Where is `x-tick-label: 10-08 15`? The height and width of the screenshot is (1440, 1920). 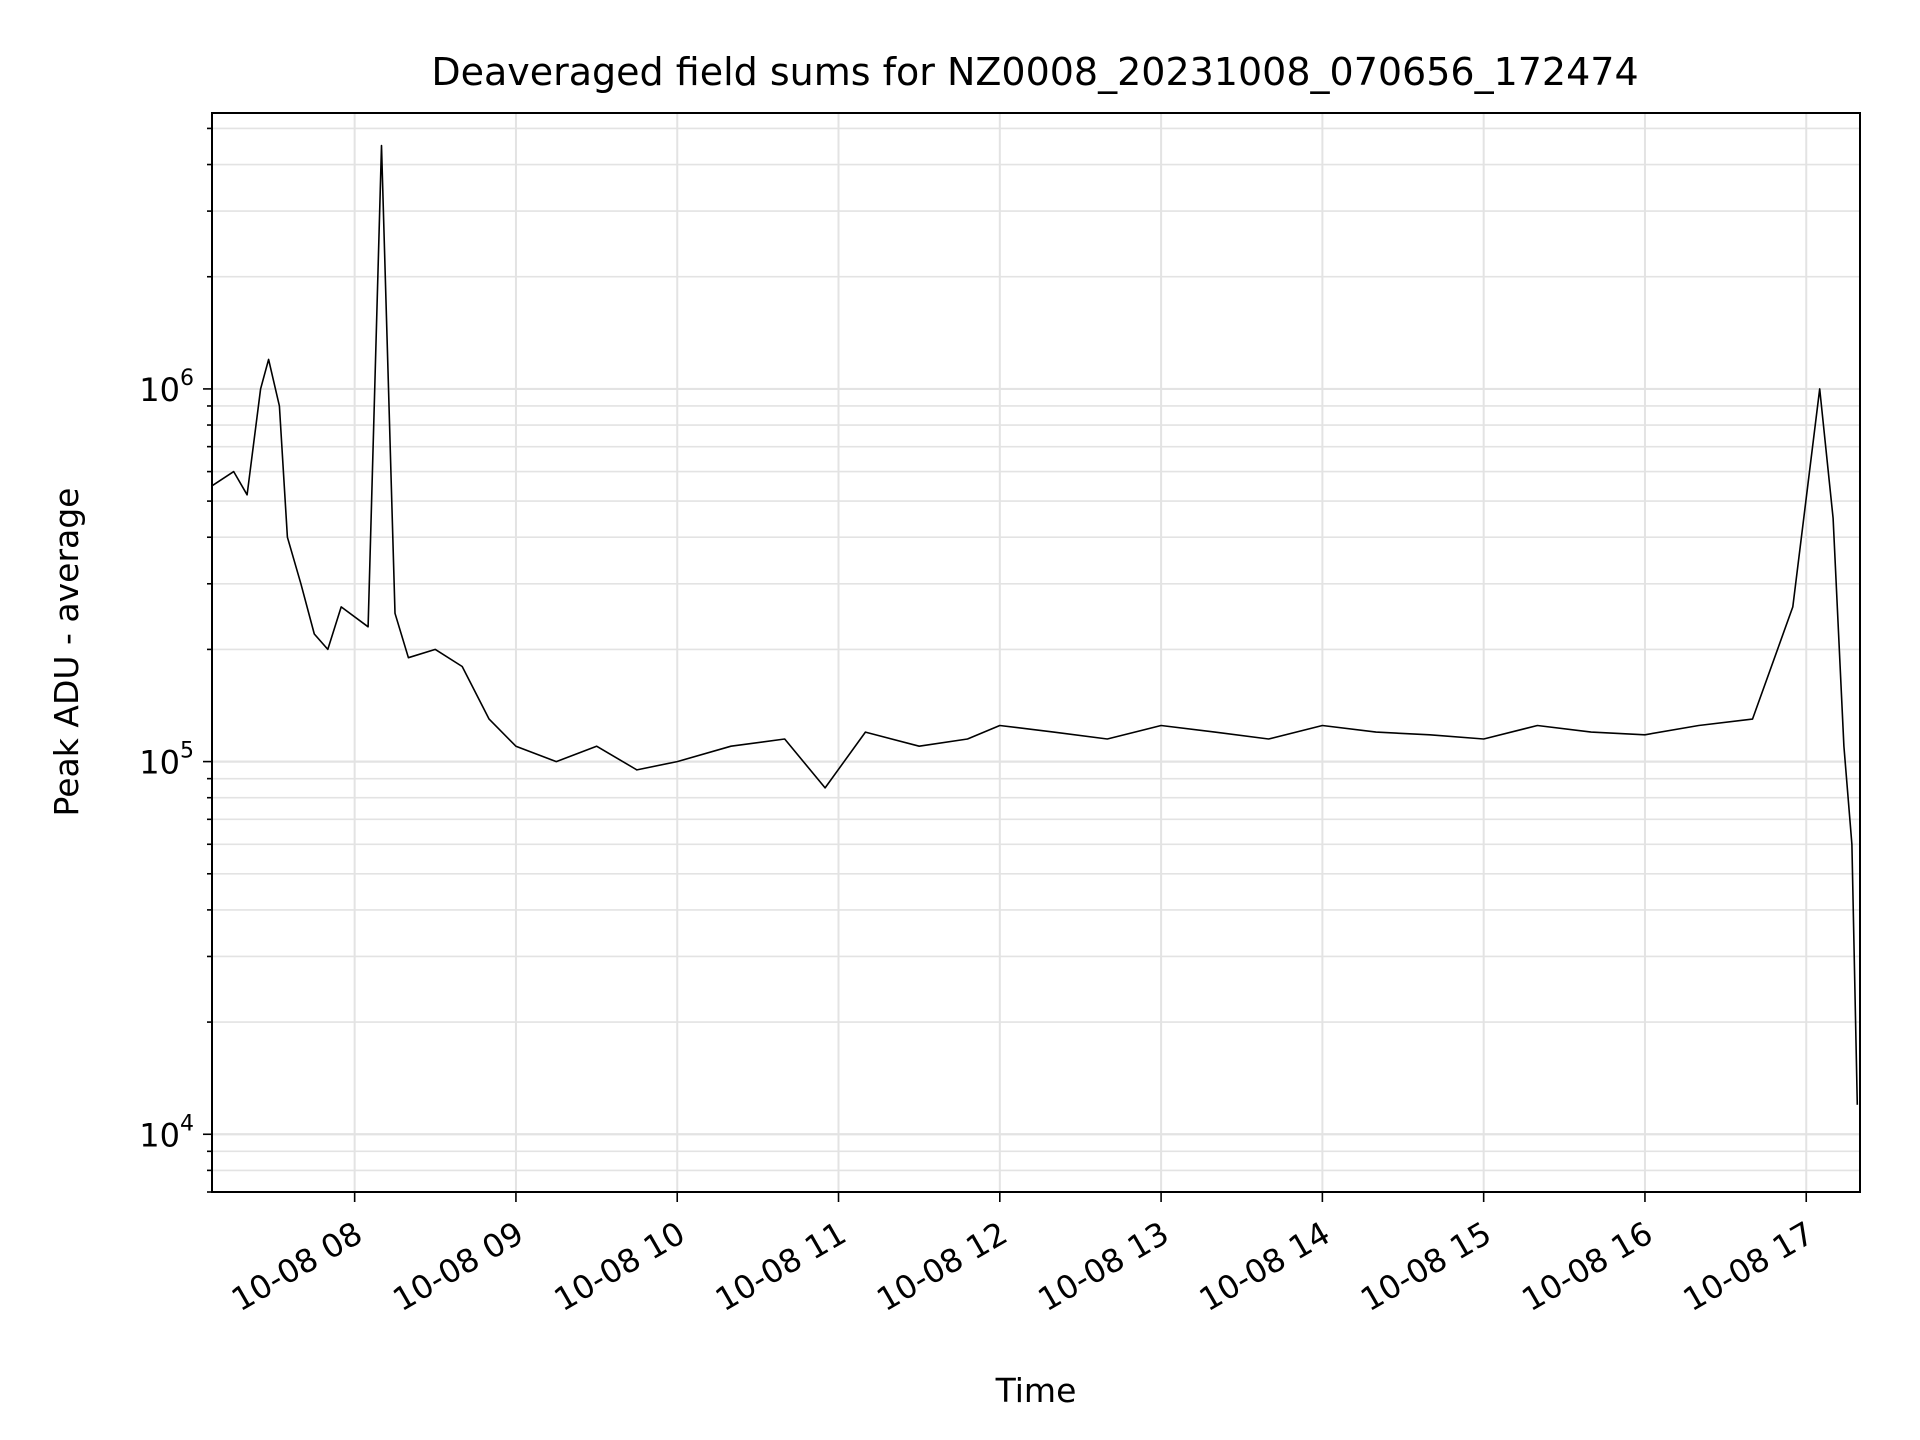
x-tick-label: 10-08 15 is located at coordinates (1426, 1266).